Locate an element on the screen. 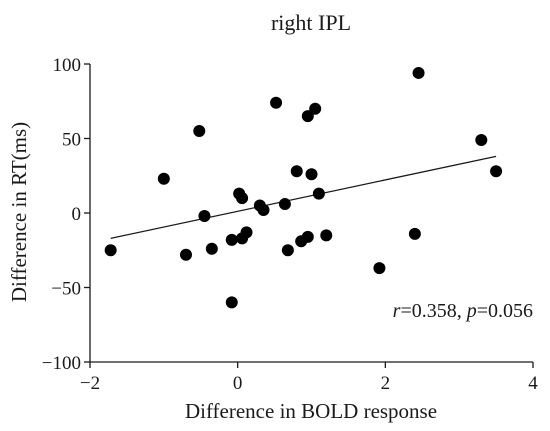  correlation-annotation: r=0.358, p=0.056 is located at coordinates (463, 311).